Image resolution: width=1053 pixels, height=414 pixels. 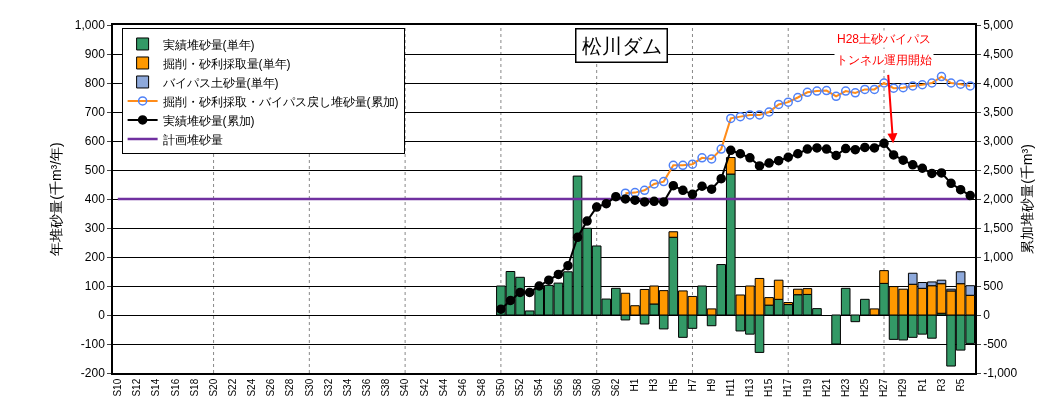 I want to click on y2-tick-label: 5,000, so click(x=998, y=25).